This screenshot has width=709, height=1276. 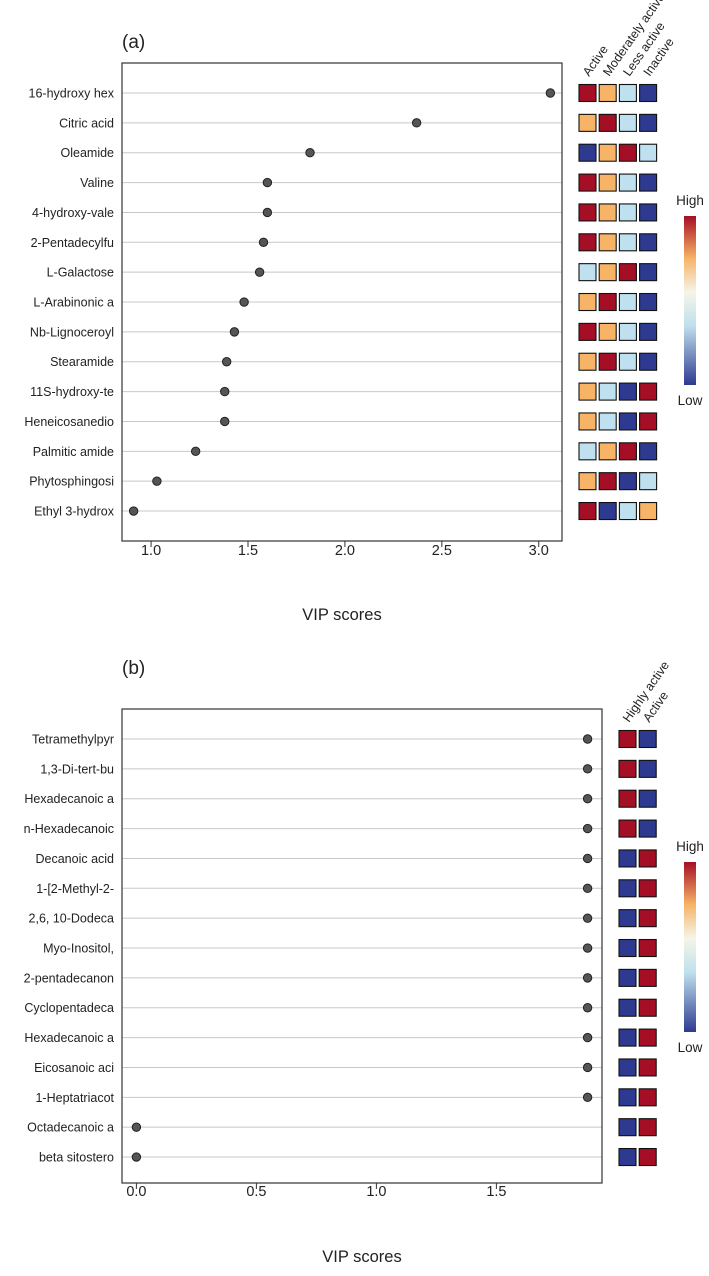 What do you see at coordinates (88, 153) in the screenshot?
I see `panel-a-row-label: Oleamide` at bounding box center [88, 153].